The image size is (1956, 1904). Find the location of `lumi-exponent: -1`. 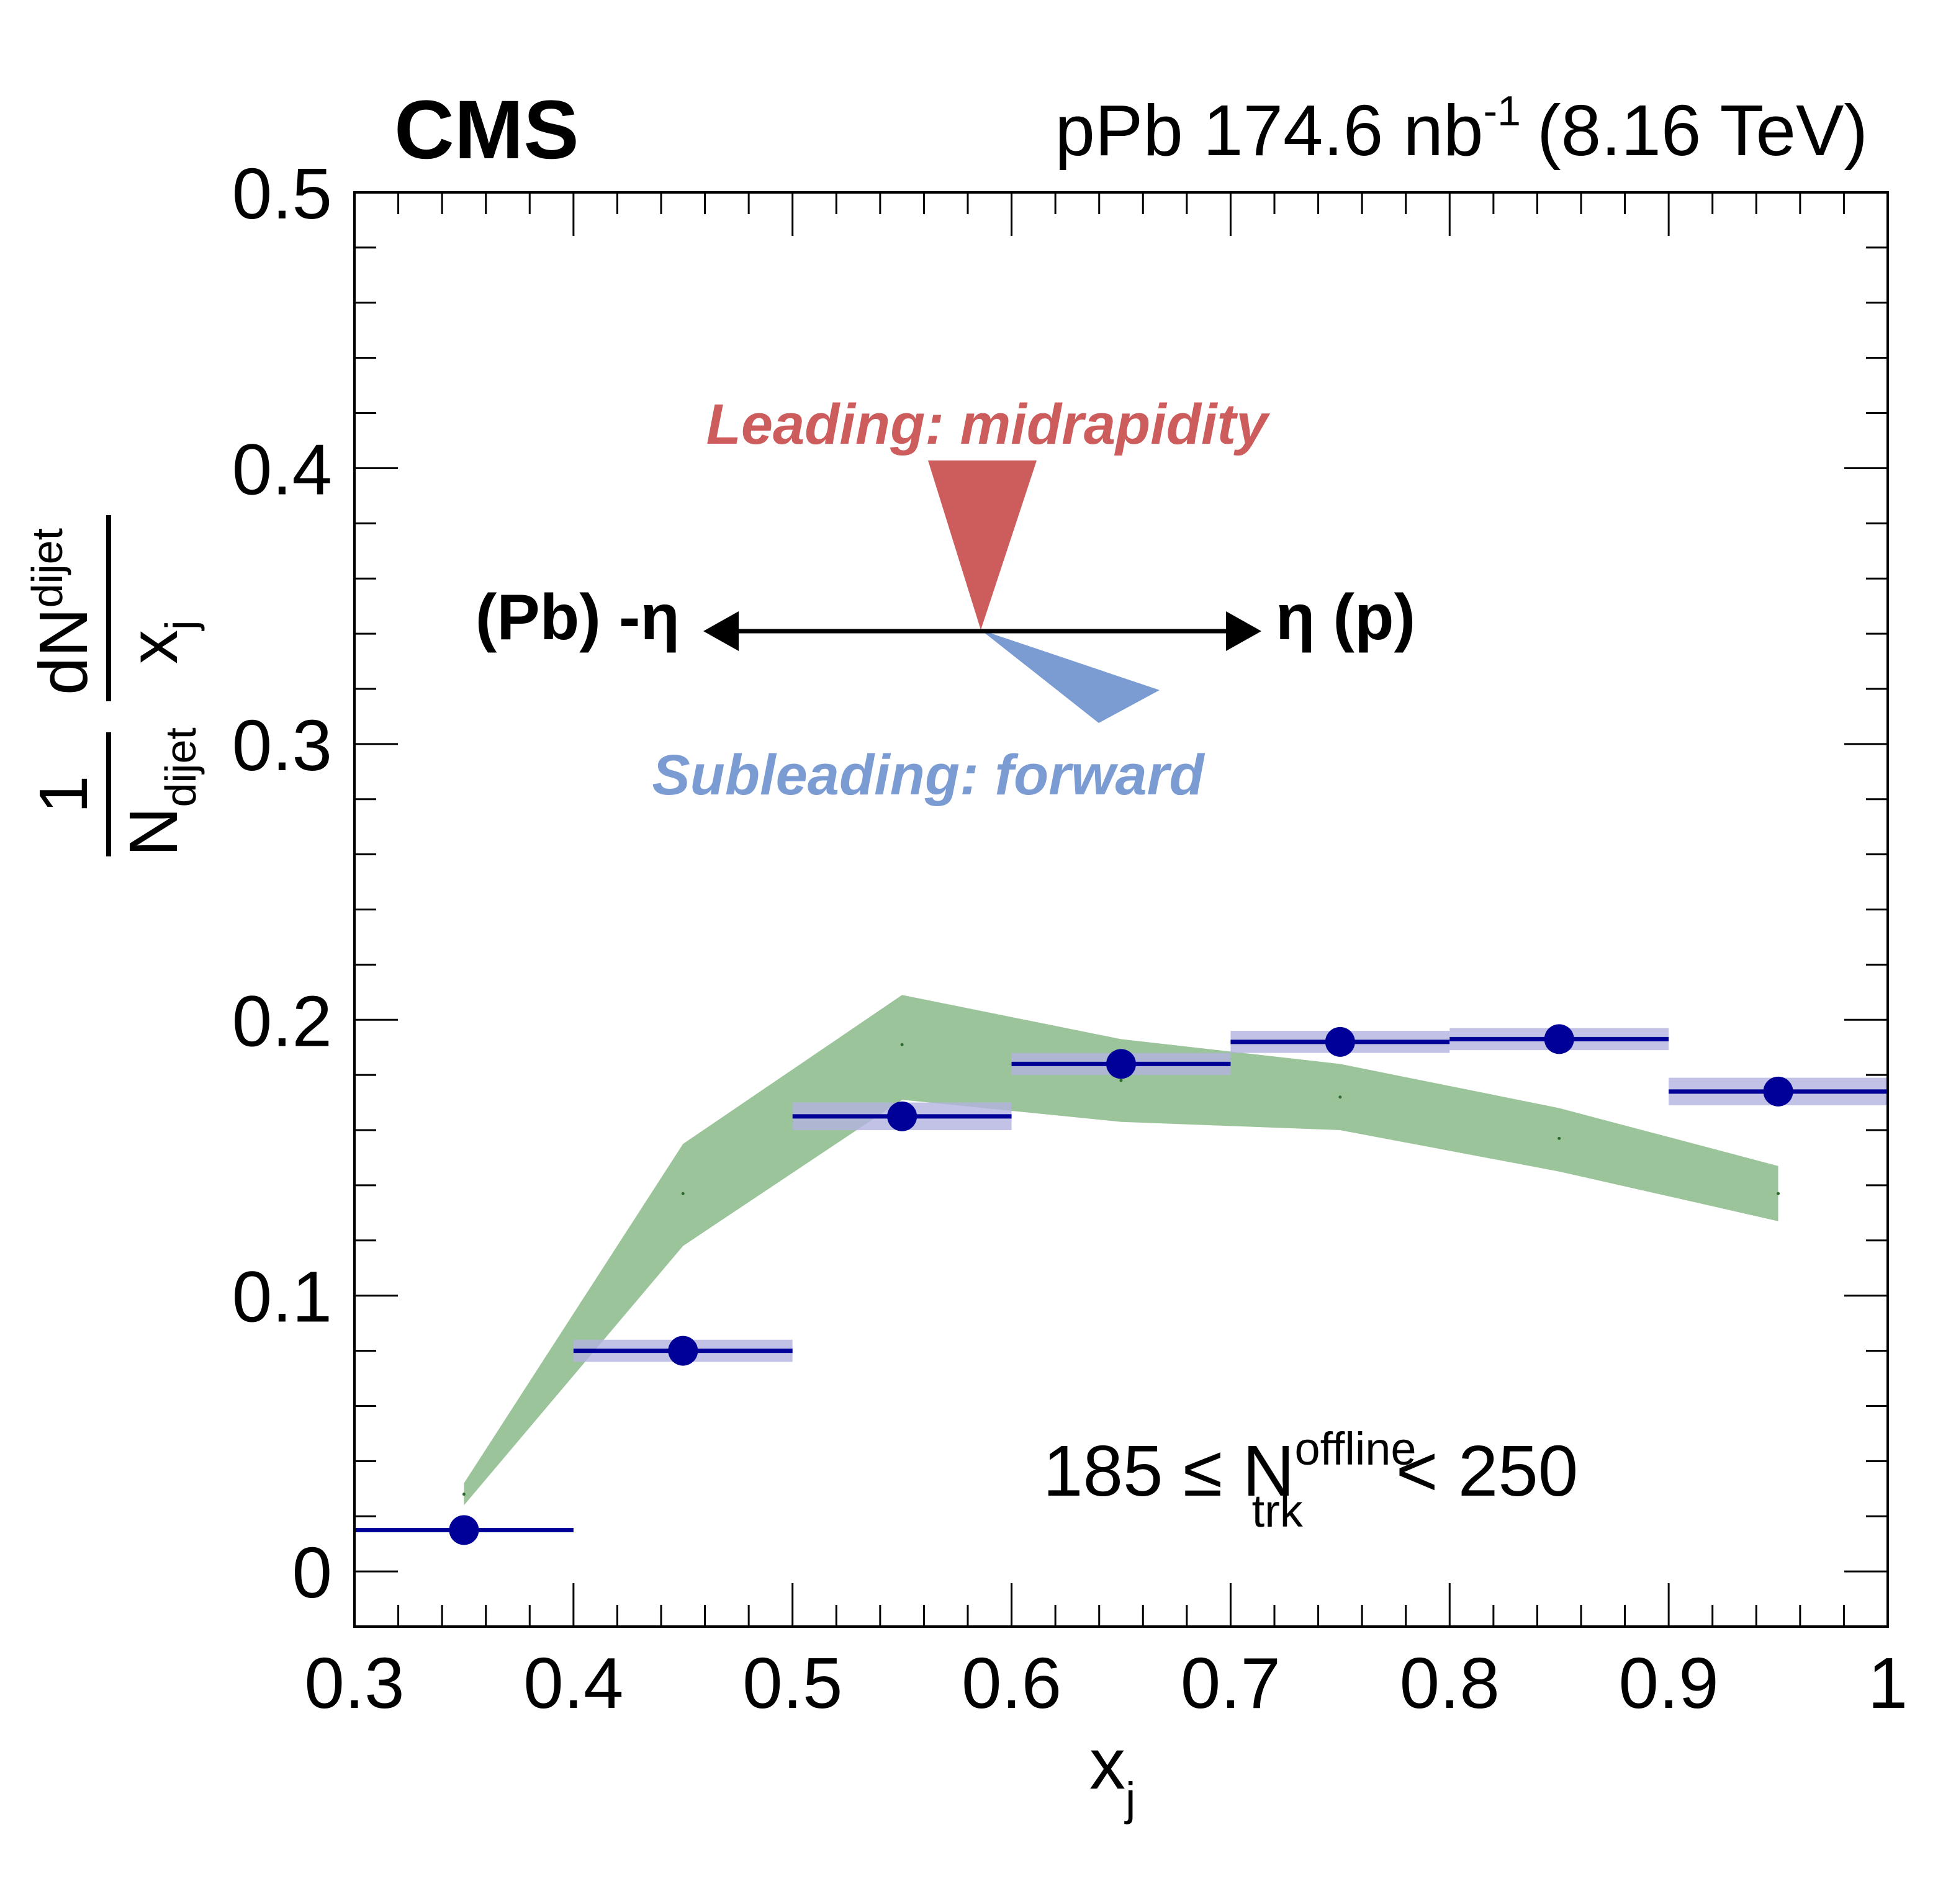

lumi-exponent: -1 is located at coordinates (1501, 112).